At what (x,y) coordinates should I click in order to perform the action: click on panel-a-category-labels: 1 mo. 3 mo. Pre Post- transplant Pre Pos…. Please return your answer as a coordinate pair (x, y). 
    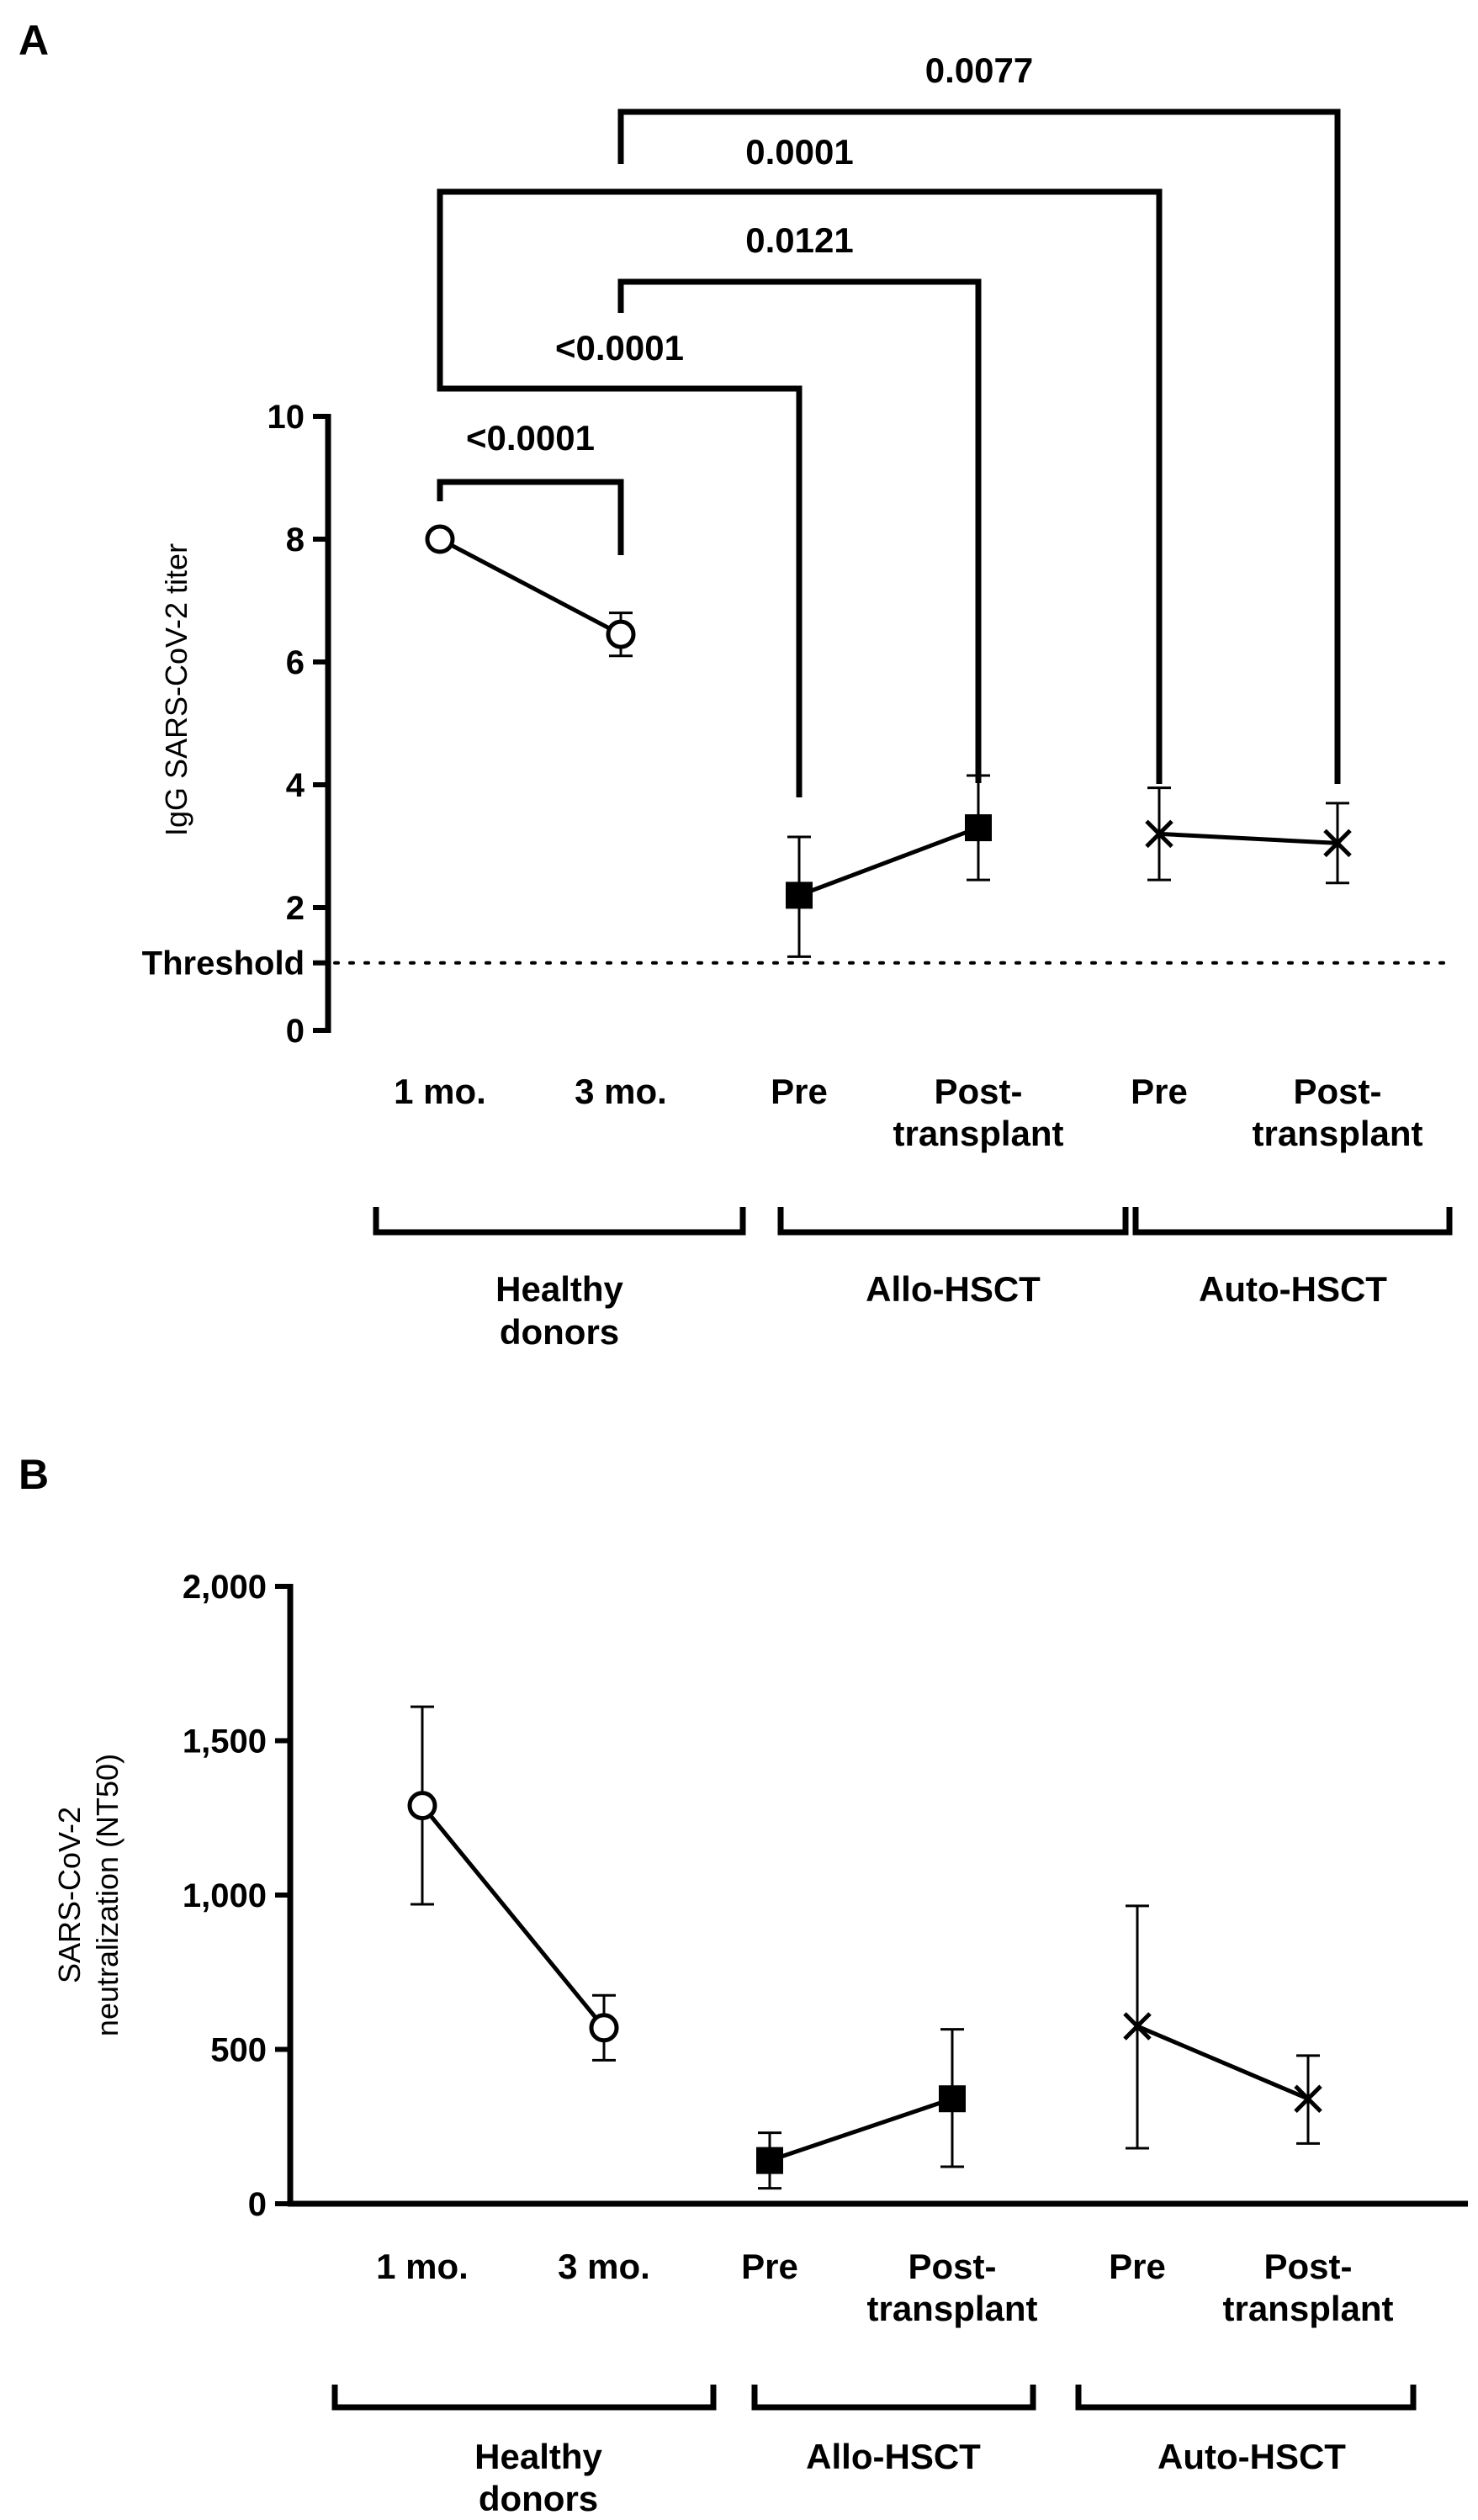
    Looking at the image, I should click on (908, 1112).